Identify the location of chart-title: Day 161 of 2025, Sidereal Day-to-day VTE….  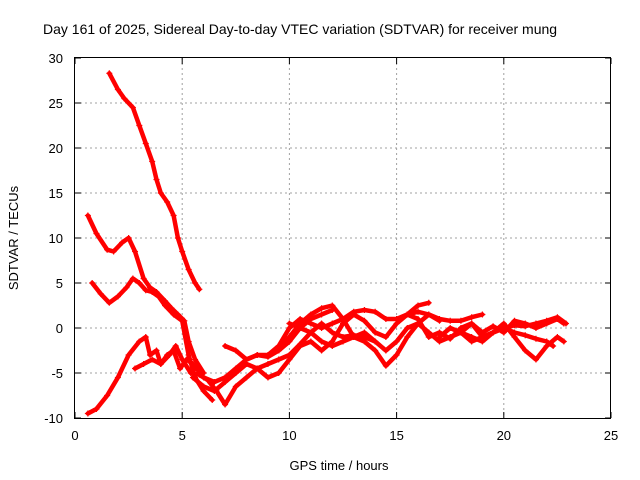
(300, 29).